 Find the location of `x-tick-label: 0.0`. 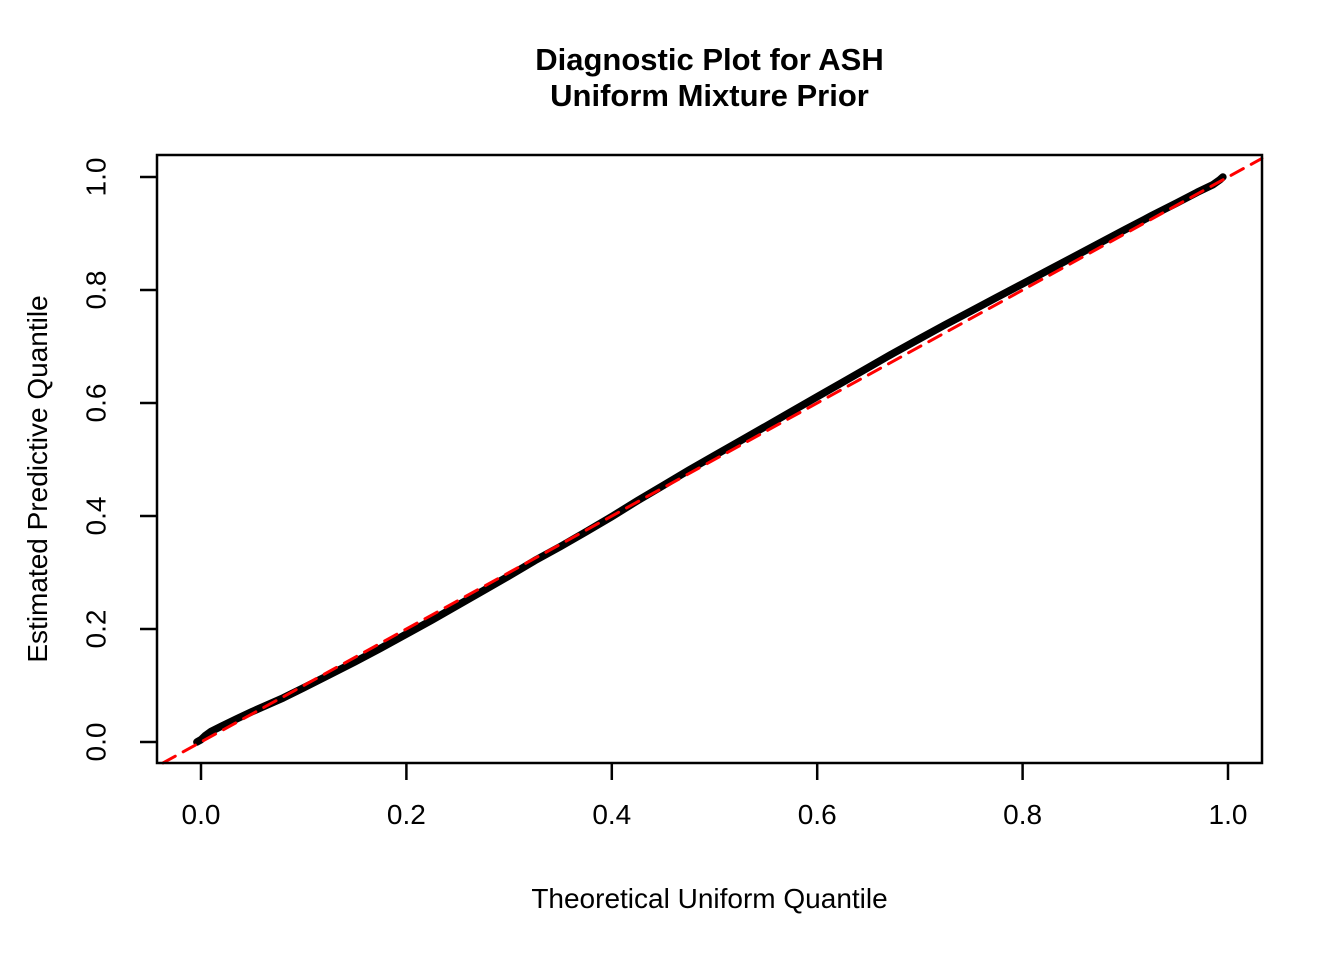

x-tick-label: 0.0 is located at coordinates (201, 814).